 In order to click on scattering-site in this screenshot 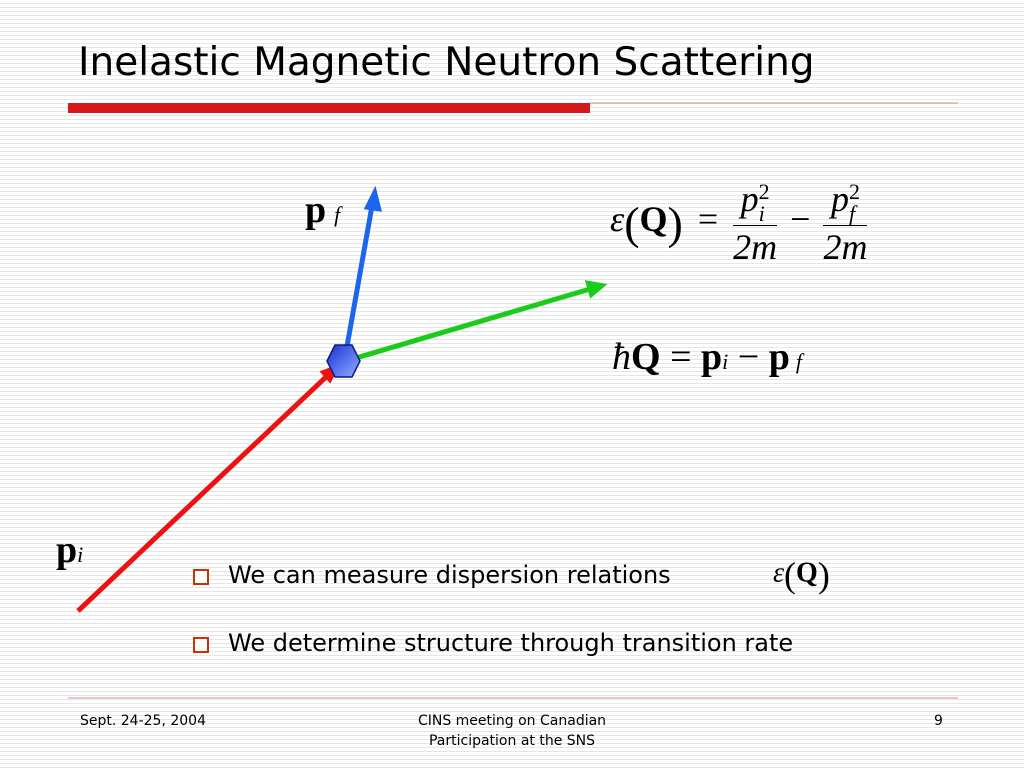, I will do `click(343, 361)`.